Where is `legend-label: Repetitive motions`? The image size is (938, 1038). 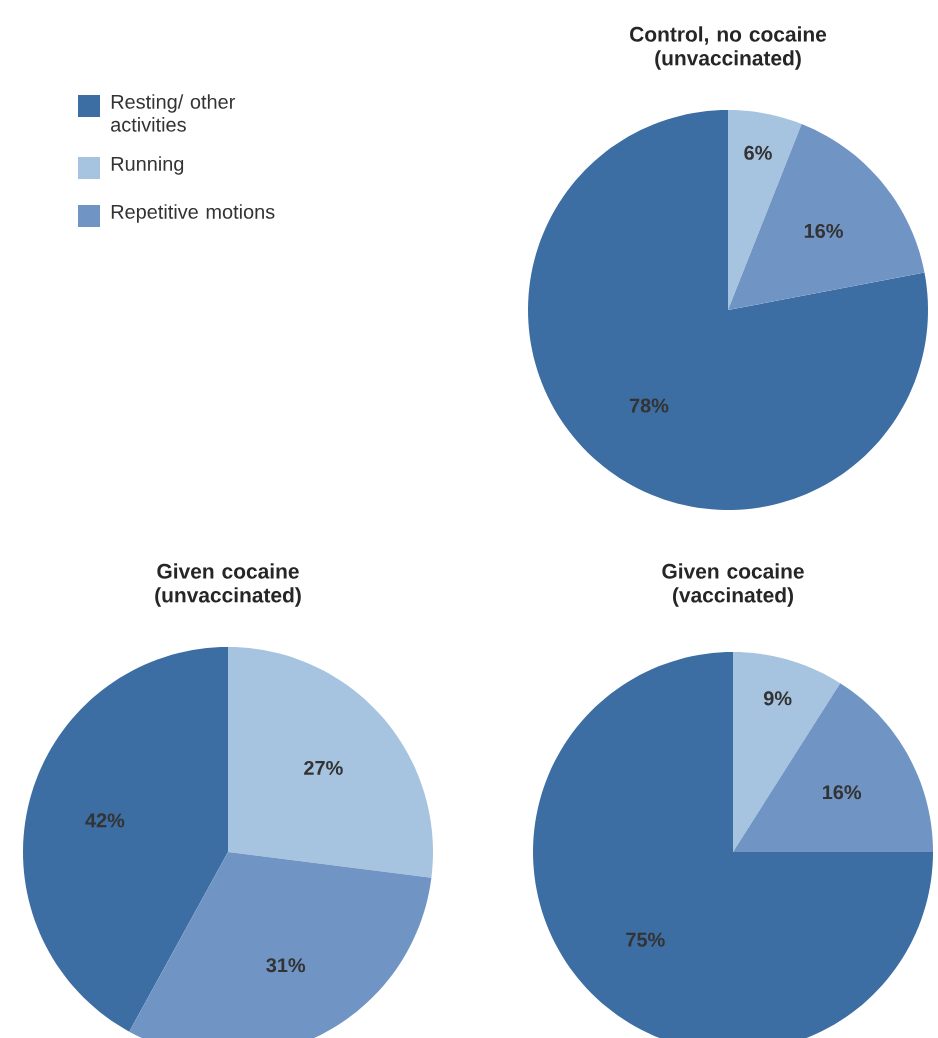
legend-label: Repetitive motions is located at coordinates (193, 213).